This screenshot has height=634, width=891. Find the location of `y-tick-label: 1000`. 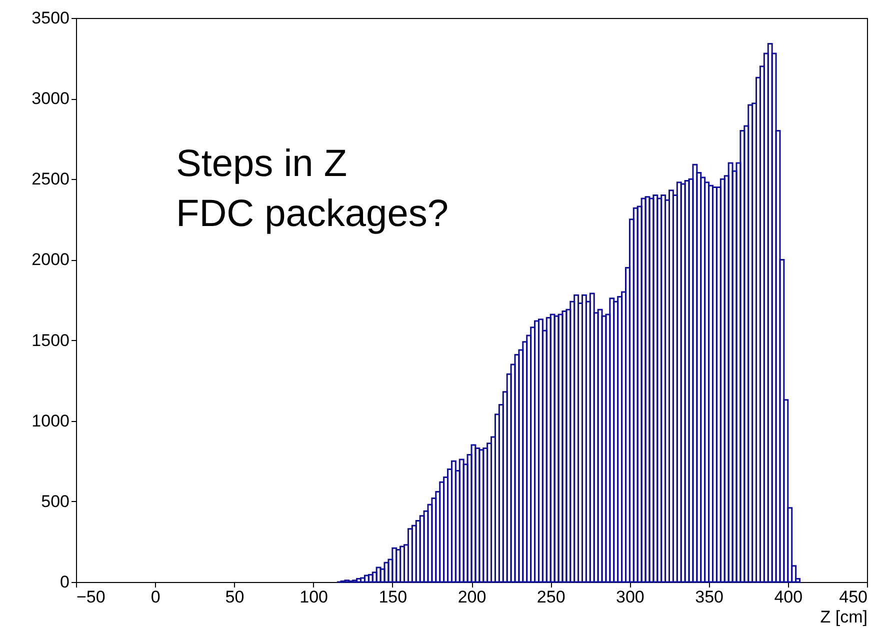

y-tick-label: 1000 is located at coordinates (51, 420).